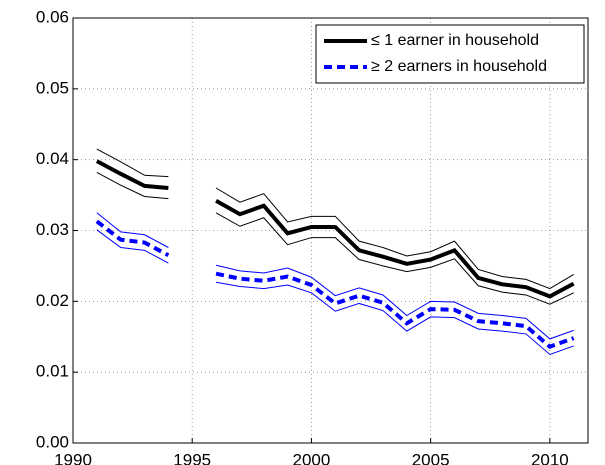 The width and height of the screenshot is (605, 465). I want to click on legend-box, so click(450, 54).